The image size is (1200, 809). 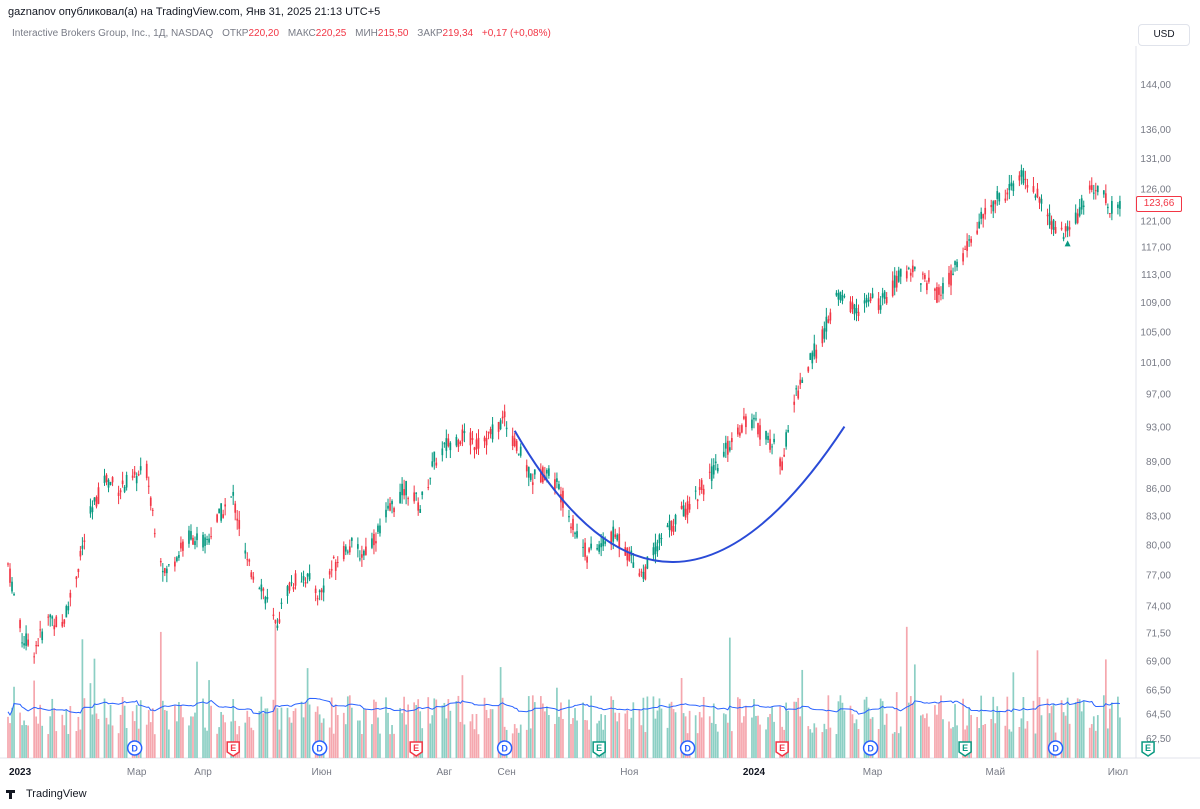 What do you see at coordinates (1158, 690) in the screenshot?
I see `y-tick-label: 66,50` at bounding box center [1158, 690].